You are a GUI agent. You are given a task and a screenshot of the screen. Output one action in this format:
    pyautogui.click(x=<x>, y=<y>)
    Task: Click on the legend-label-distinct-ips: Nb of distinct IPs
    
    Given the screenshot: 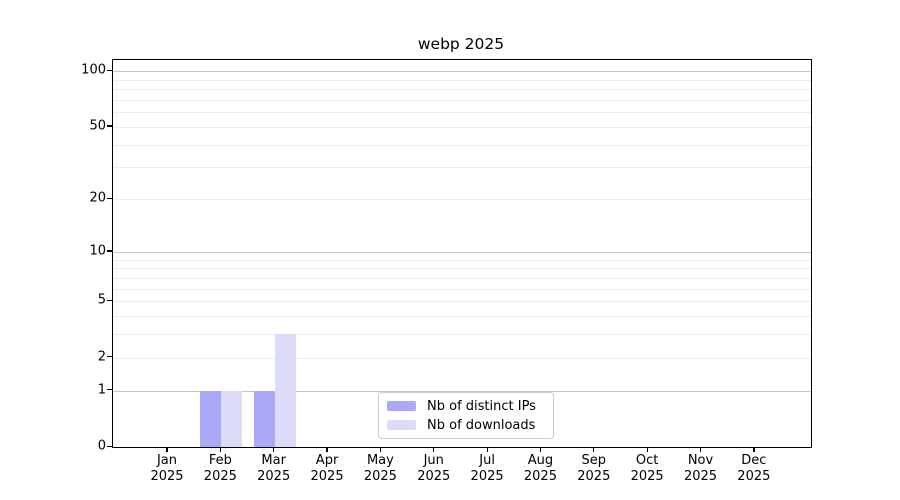 What is the action you would take?
    pyautogui.click(x=481, y=406)
    